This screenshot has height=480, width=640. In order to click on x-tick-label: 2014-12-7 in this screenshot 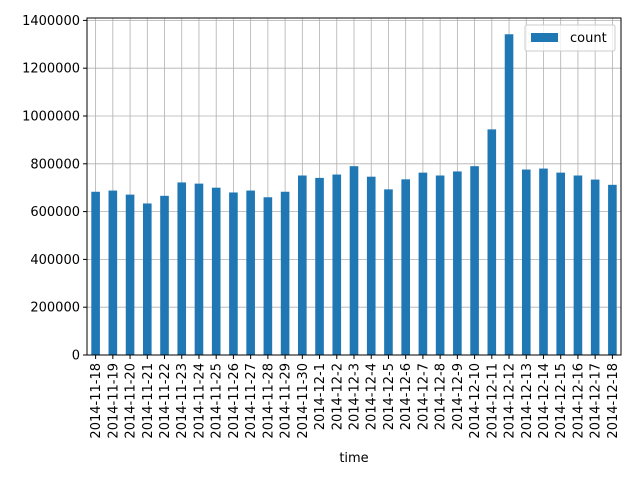, I will do `click(423, 396)`.